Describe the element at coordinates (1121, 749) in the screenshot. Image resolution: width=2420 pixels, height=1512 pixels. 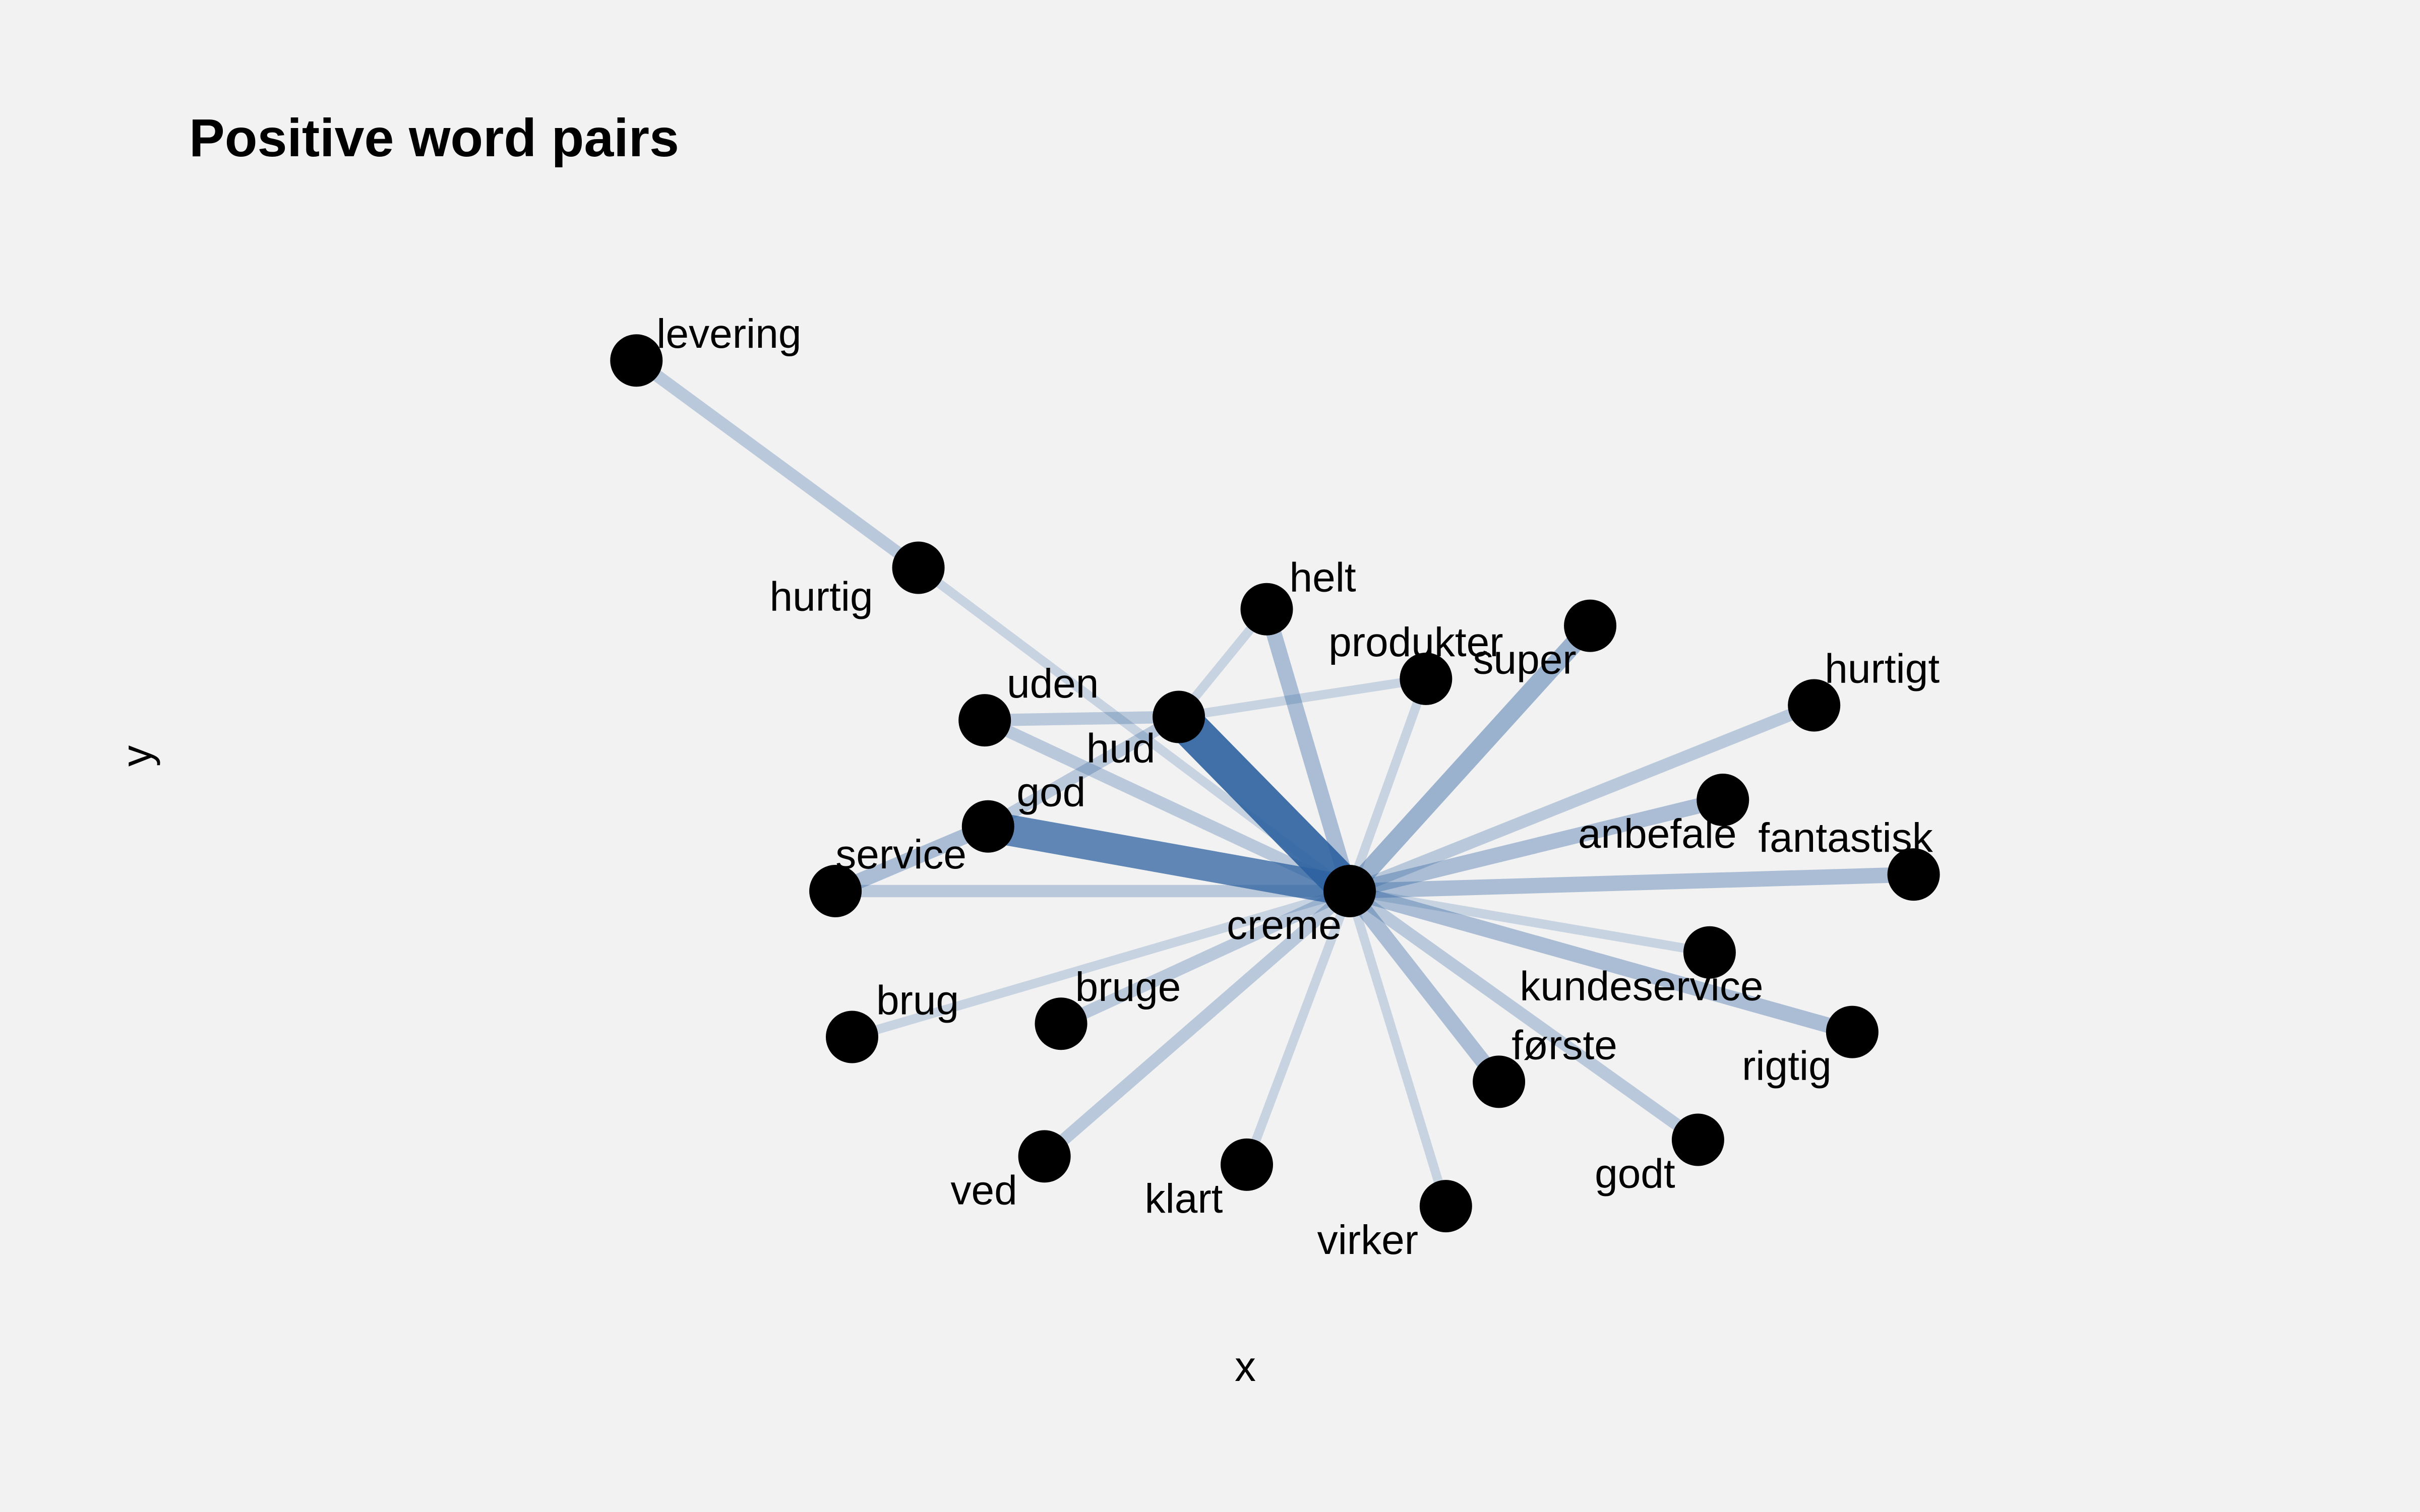
I see `node-label-hud: hud` at that location.